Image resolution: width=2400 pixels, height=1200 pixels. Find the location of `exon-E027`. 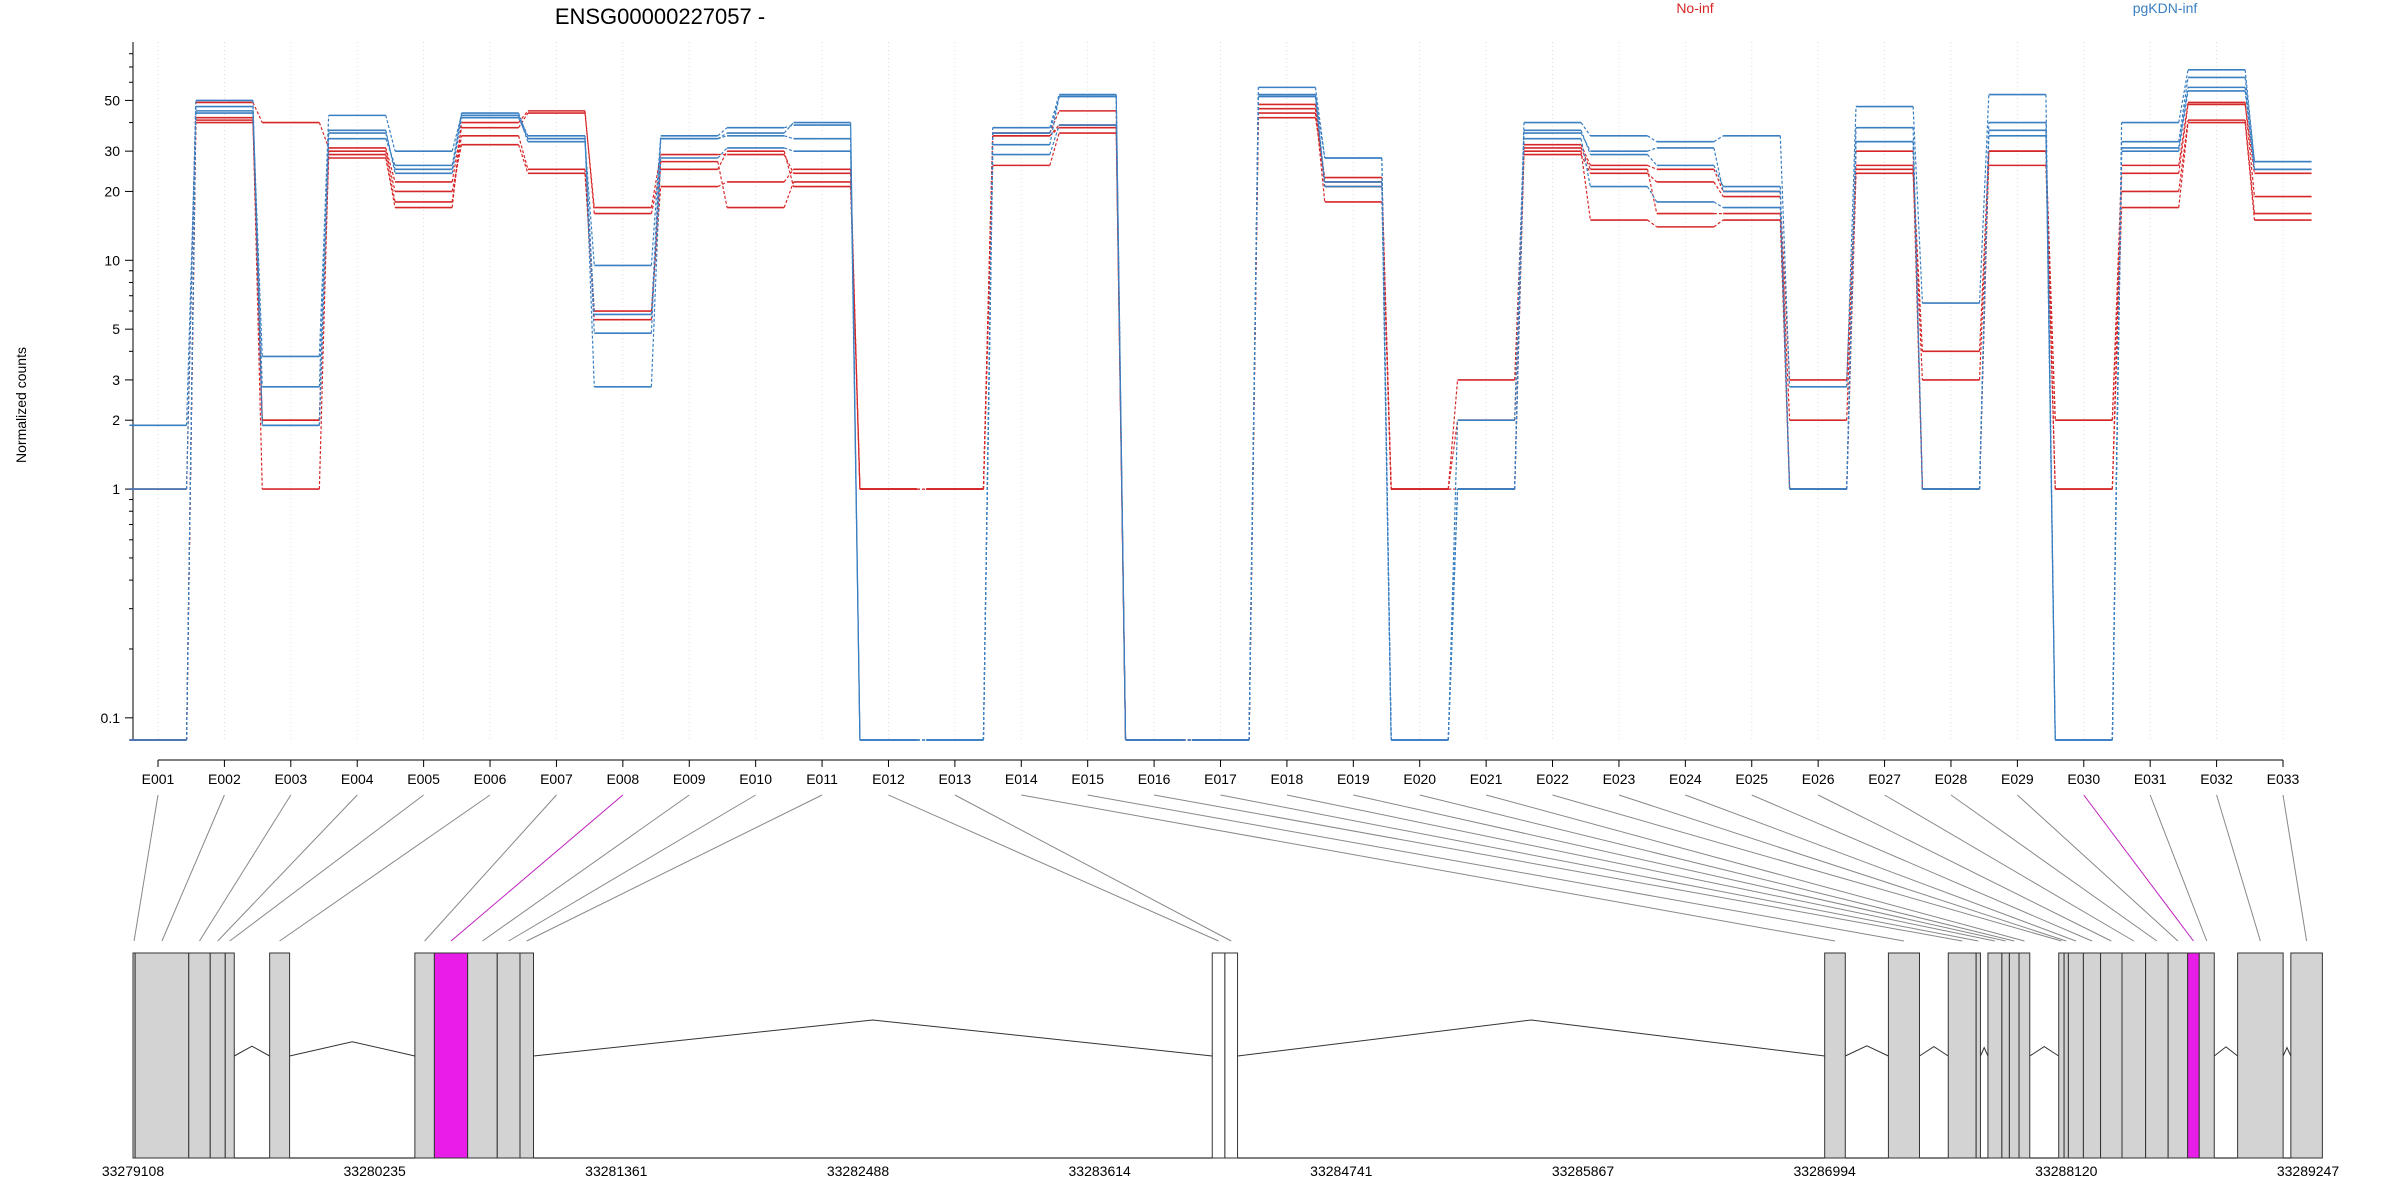

exon-E027 is located at coordinates (2134, 1055).